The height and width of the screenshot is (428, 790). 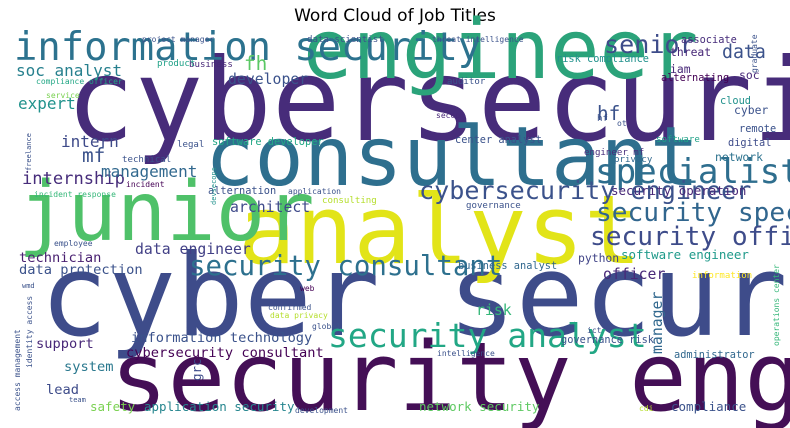 I want to click on word-business-analyst: business analyst, so click(x=507, y=266).